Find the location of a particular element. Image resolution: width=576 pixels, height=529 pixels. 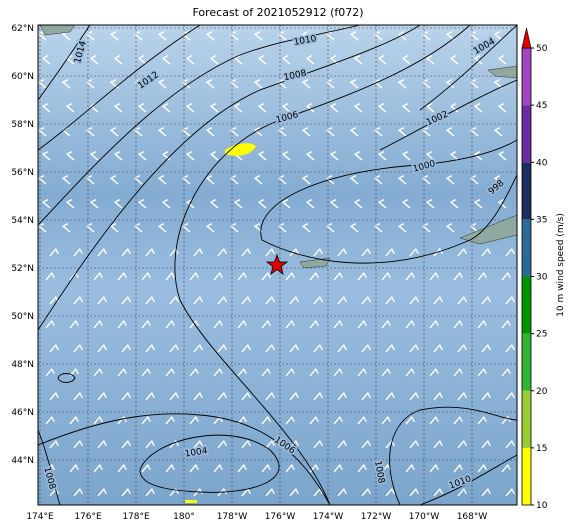

lon-label: 168°W is located at coordinates (472, 517).